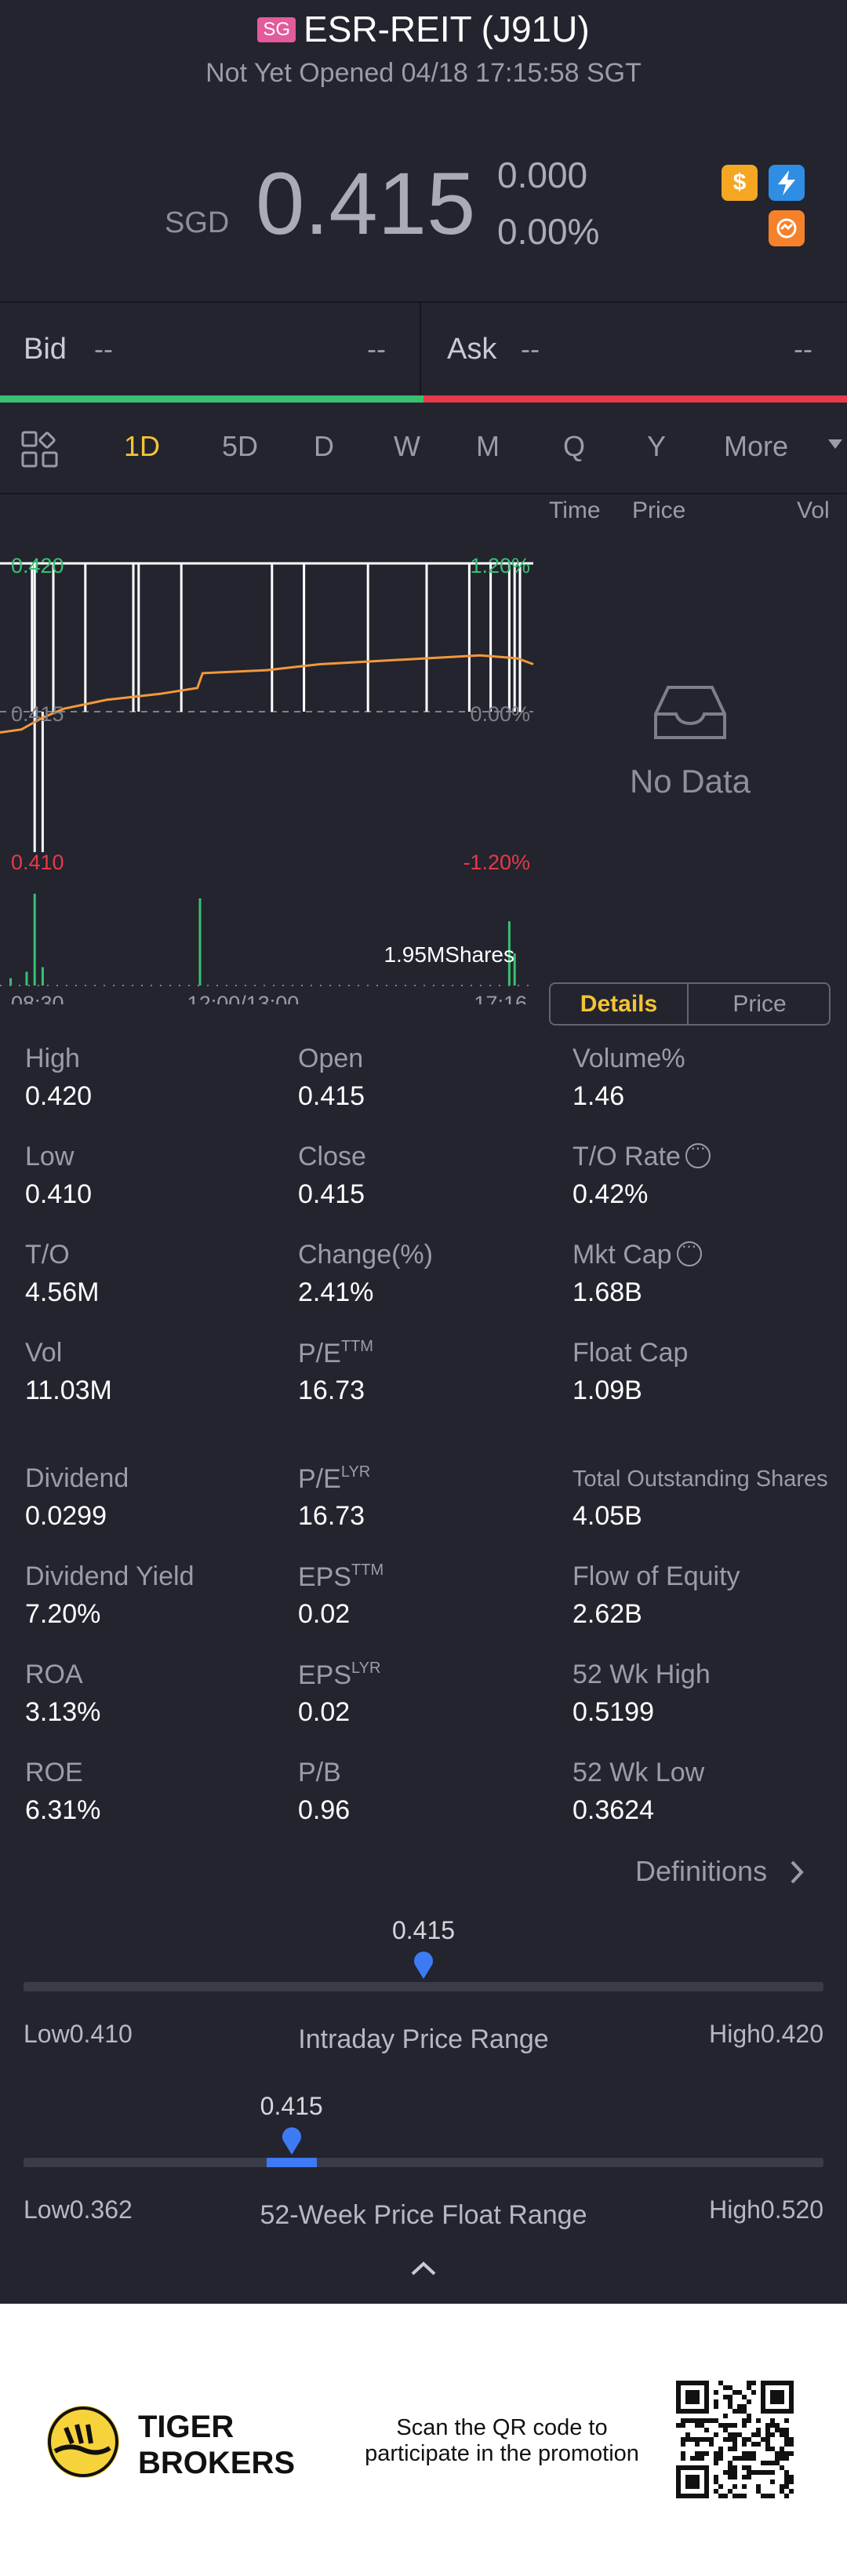 This screenshot has width=847, height=2576. What do you see at coordinates (759, 1004) in the screenshot?
I see `tab-price: Price` at bounding box center [759, 1004].